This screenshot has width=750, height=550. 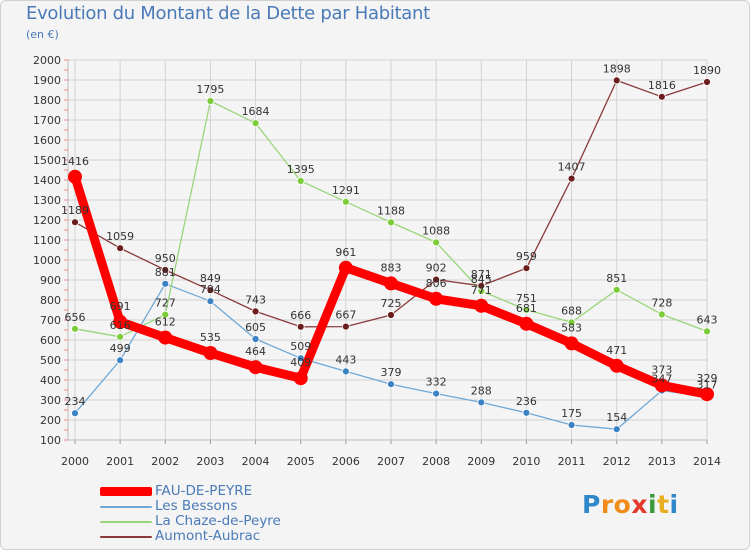 I want to click on data-label: 849, so click(x=210, y=278).